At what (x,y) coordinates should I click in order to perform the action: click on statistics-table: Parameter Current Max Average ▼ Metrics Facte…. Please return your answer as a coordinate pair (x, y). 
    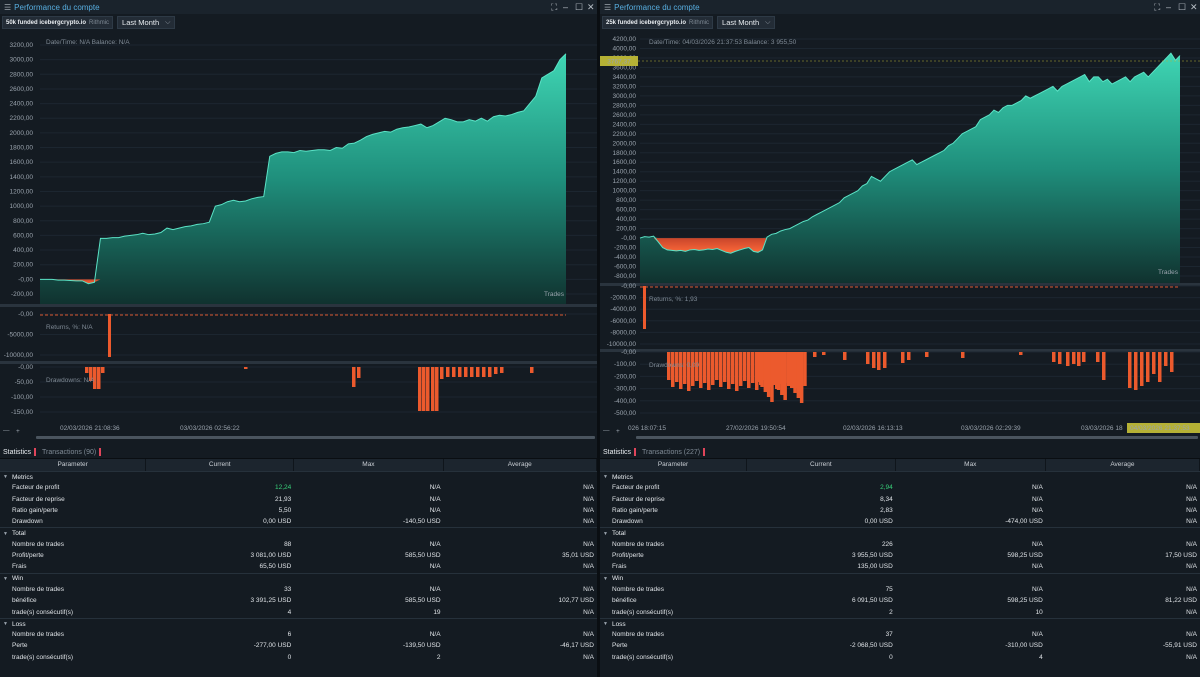
    Looking at the image, I should click on (298, 561).